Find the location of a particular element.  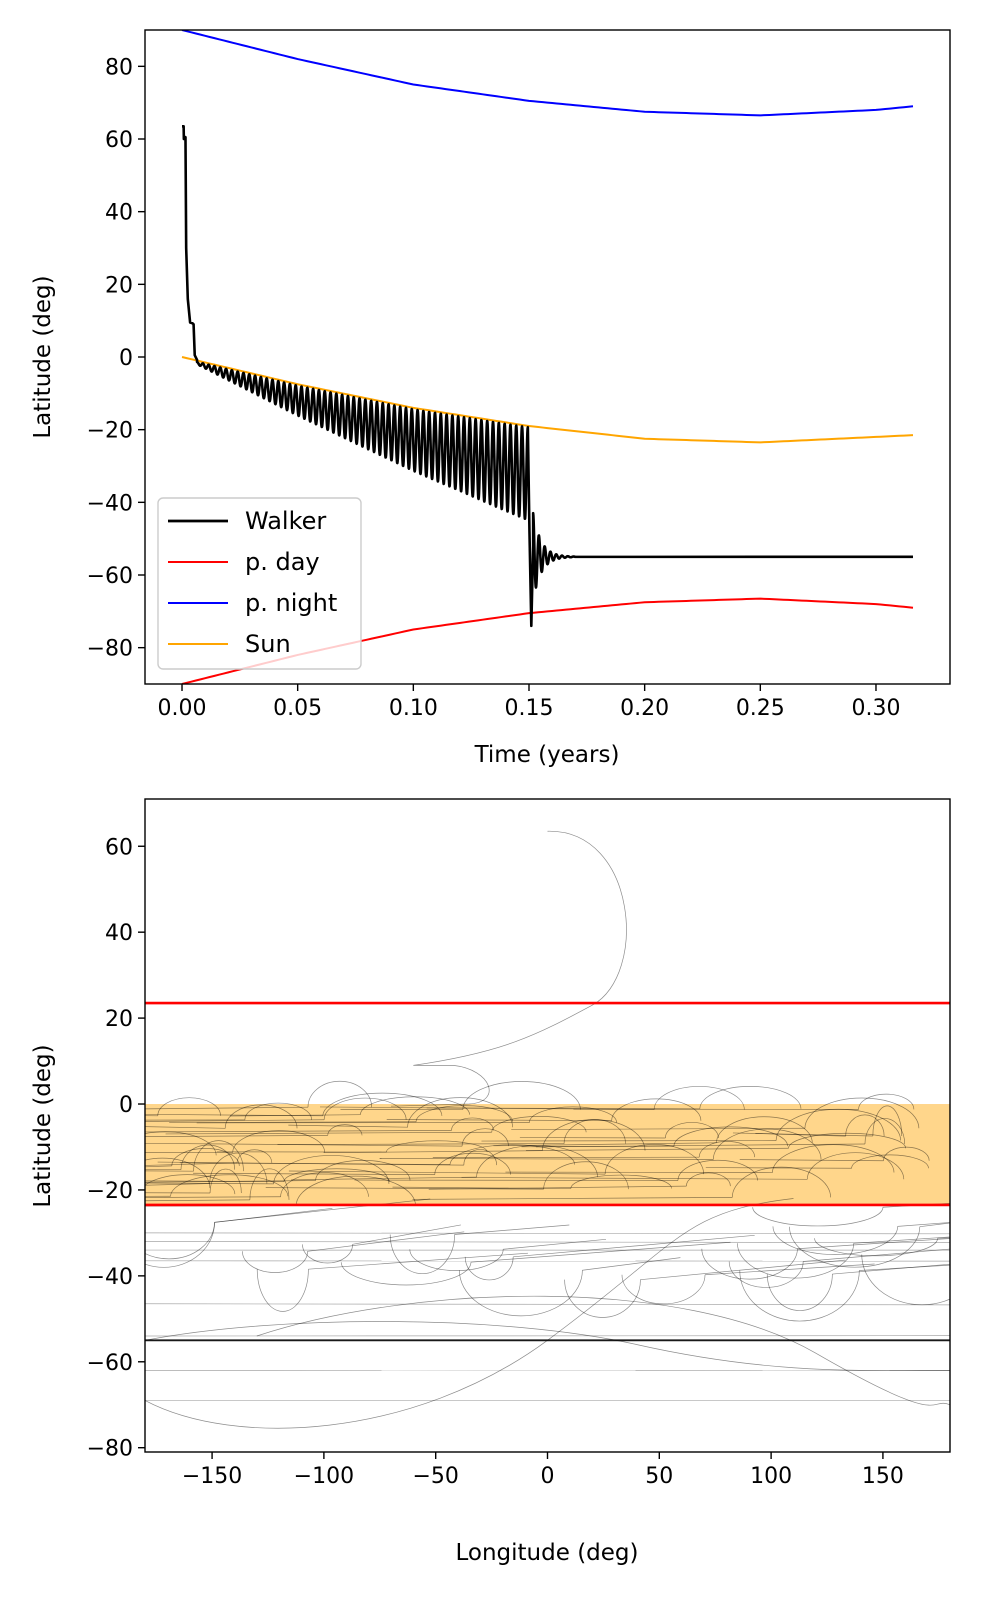

x-axis-label: Time (years) is located at coordinates (547, 755).